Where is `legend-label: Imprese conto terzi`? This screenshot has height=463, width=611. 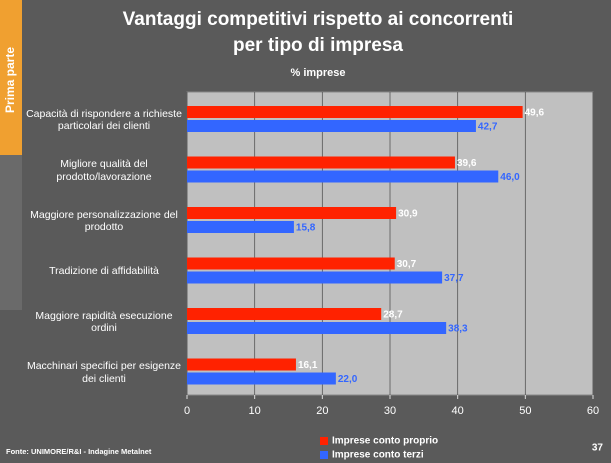
legend-label: Imprese conto terzi is located at coordinates (378, 455).